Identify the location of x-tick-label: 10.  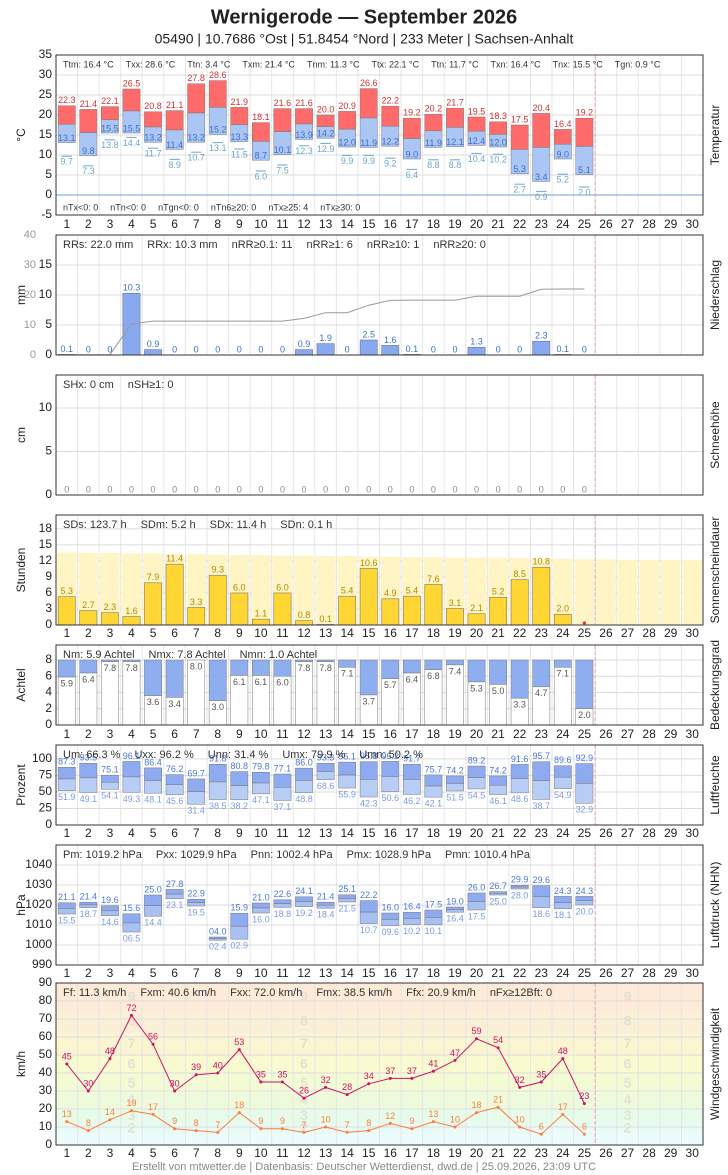
(261, 633).